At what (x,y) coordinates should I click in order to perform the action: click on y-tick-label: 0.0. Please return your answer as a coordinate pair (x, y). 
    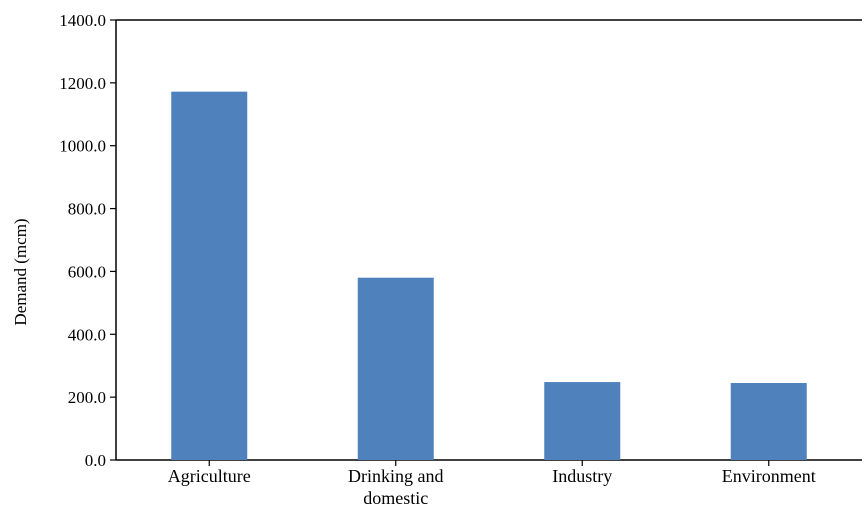
    Looking at the image, I should click on (95, 460).